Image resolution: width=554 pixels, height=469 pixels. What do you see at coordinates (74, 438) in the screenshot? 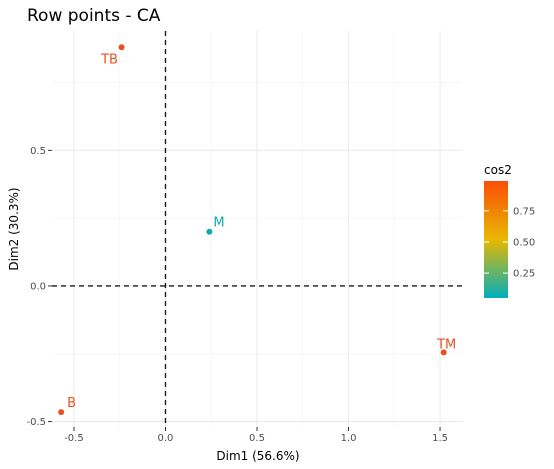
I see `x-tick-label: -0.5` at bounding box center [74, 438].